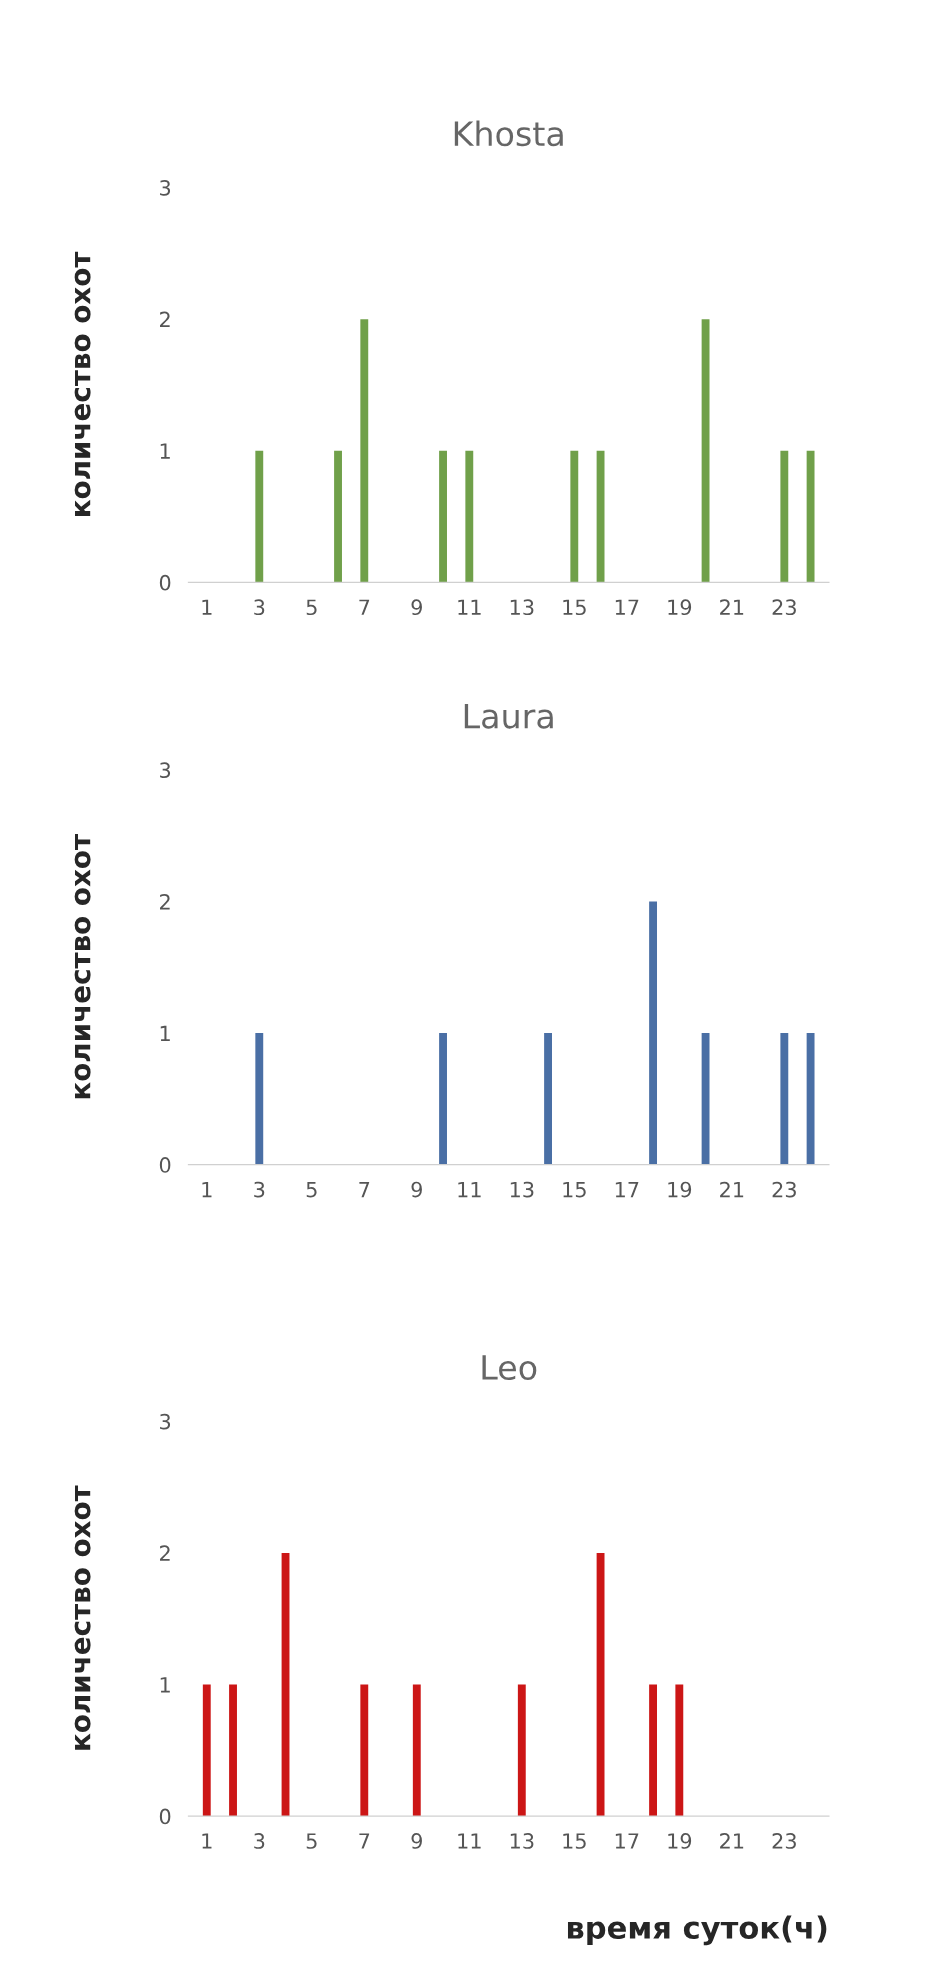  Describe the element at coordinates (509, 1368) in the screenshot. I see `chart-title: Leo` at that location.